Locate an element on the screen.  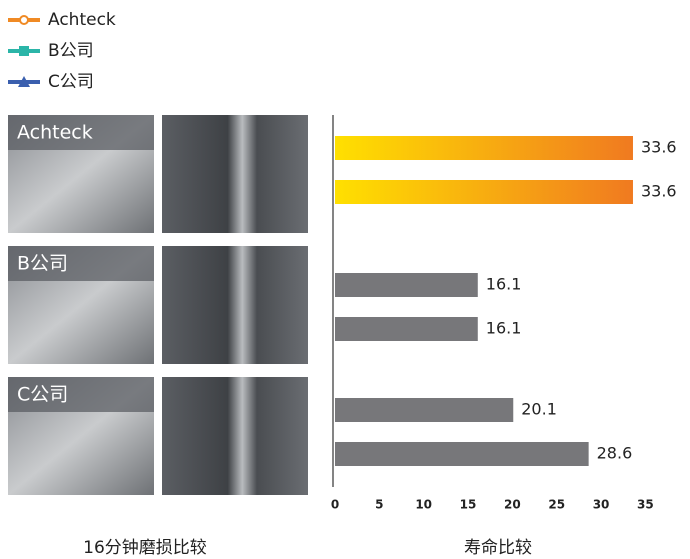
legend-label: Achteck is located at coordinates (82, 20).